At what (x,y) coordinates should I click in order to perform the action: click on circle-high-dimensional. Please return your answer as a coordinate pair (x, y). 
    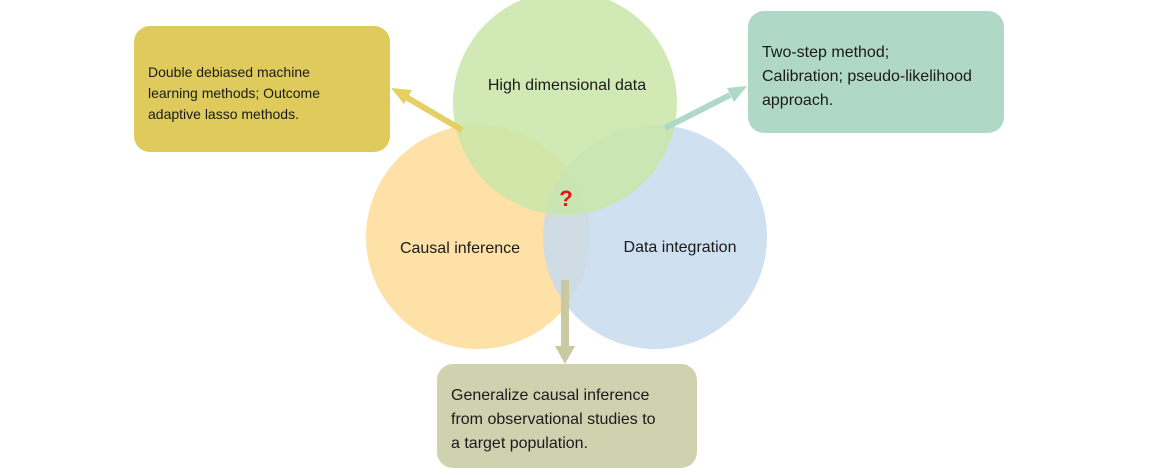
    Looking at the image, I should click on (565, 107).